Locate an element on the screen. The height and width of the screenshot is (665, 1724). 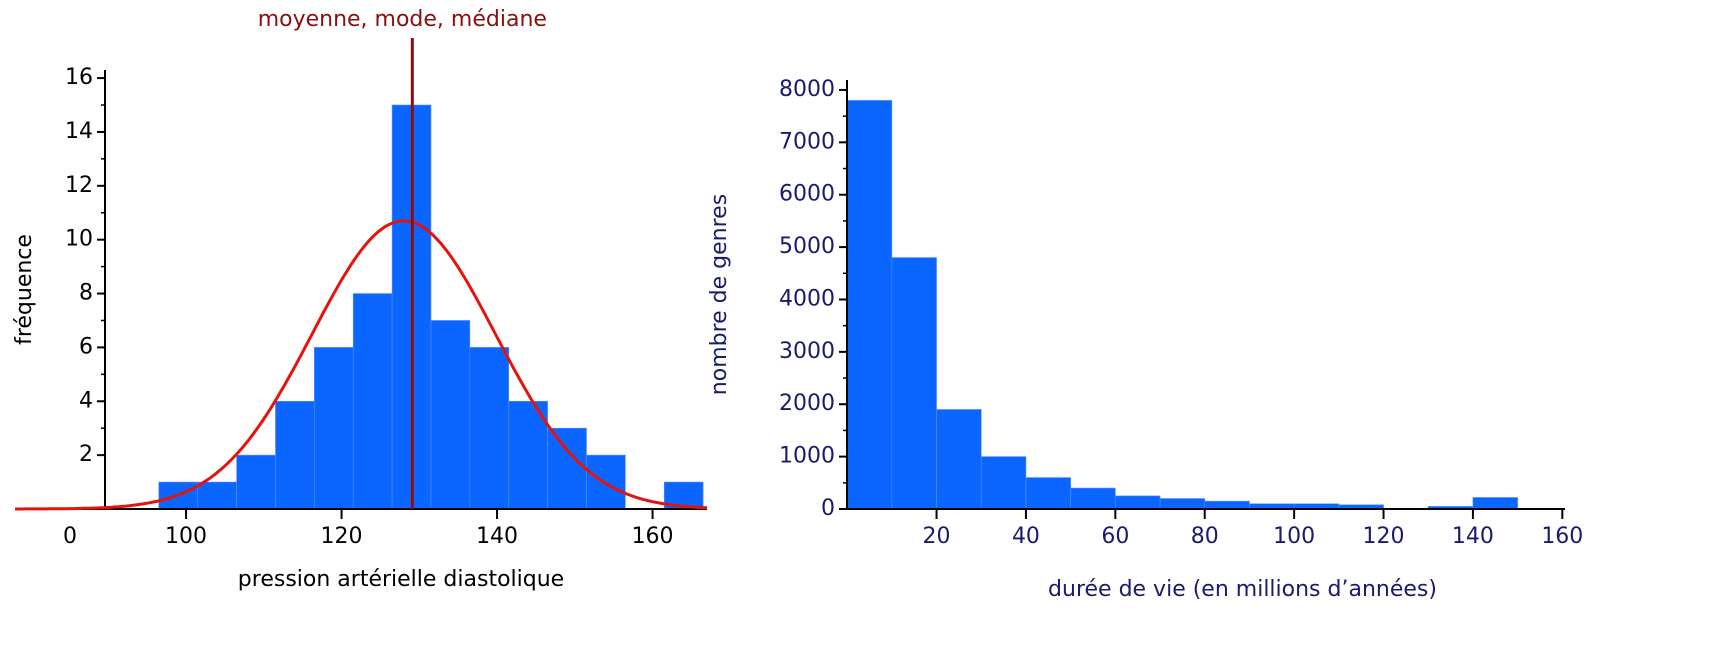
y-tick-label: 12 is located at coordinates (79, 185).